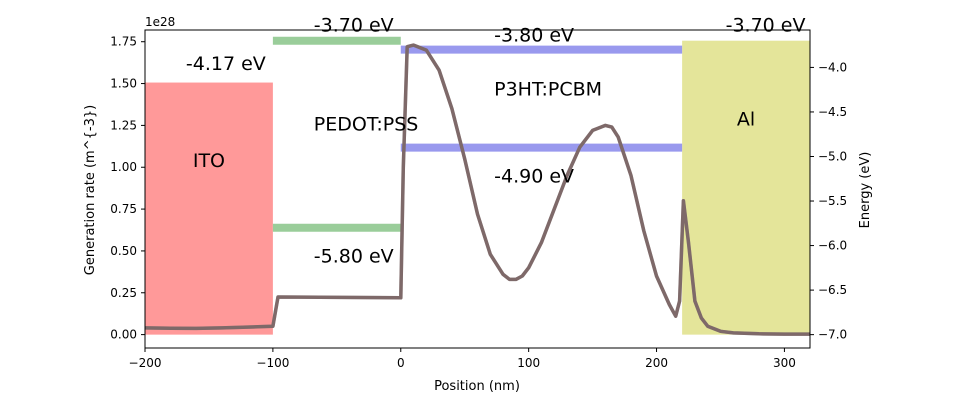 The height and width of the screenshot is (409, 960). Describe the element at coordinates (123, 42) in the screenshot. I see `y-tick-label-7: 1.75` at that location.